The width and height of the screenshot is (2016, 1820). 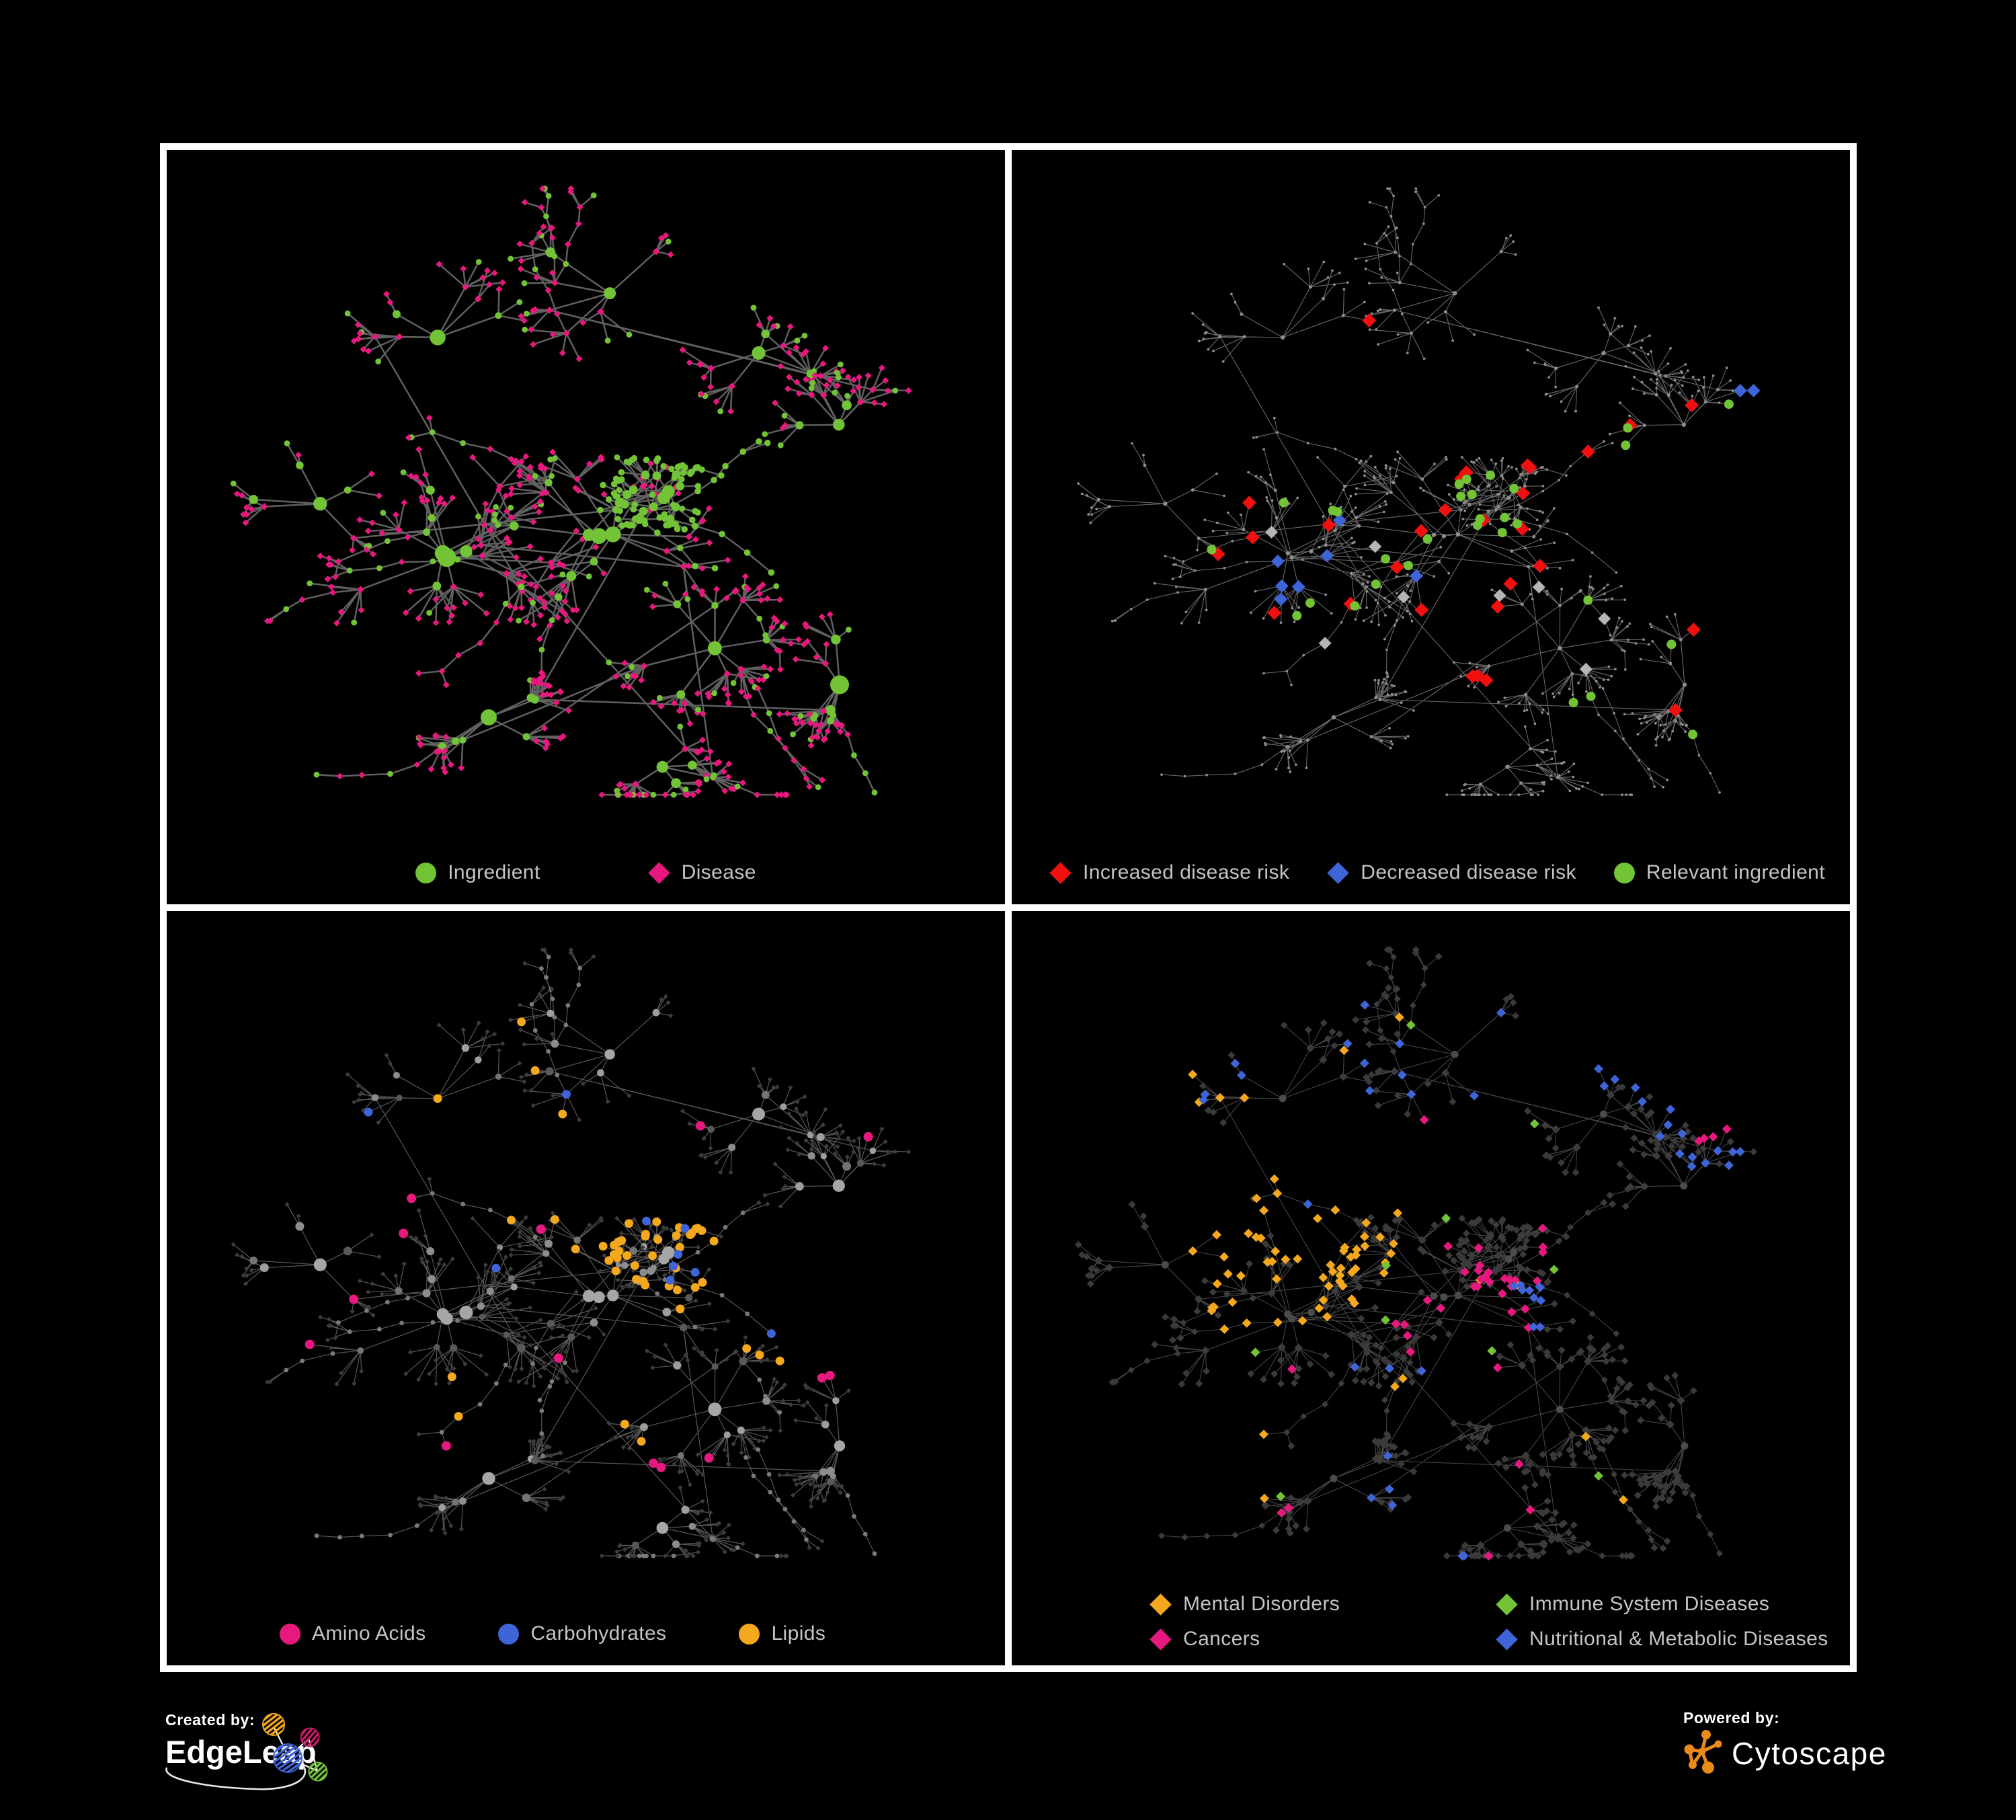 What do you see at coordinates (586, 872) in the screenshot?
I see `legend-ingredient-disease: Ingredient Disease` at bounding box center [586, 872].